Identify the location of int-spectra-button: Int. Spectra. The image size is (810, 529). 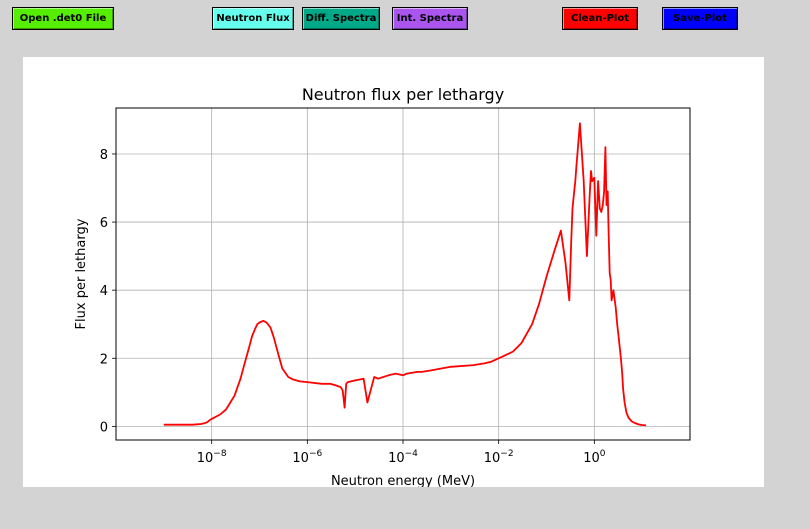
(430, 18).